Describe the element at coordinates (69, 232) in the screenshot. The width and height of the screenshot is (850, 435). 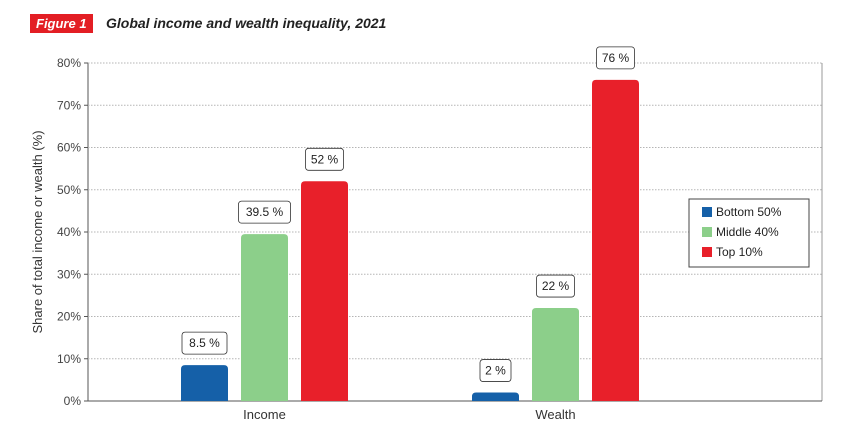
I see `y-tick-label: 40%` at that location.